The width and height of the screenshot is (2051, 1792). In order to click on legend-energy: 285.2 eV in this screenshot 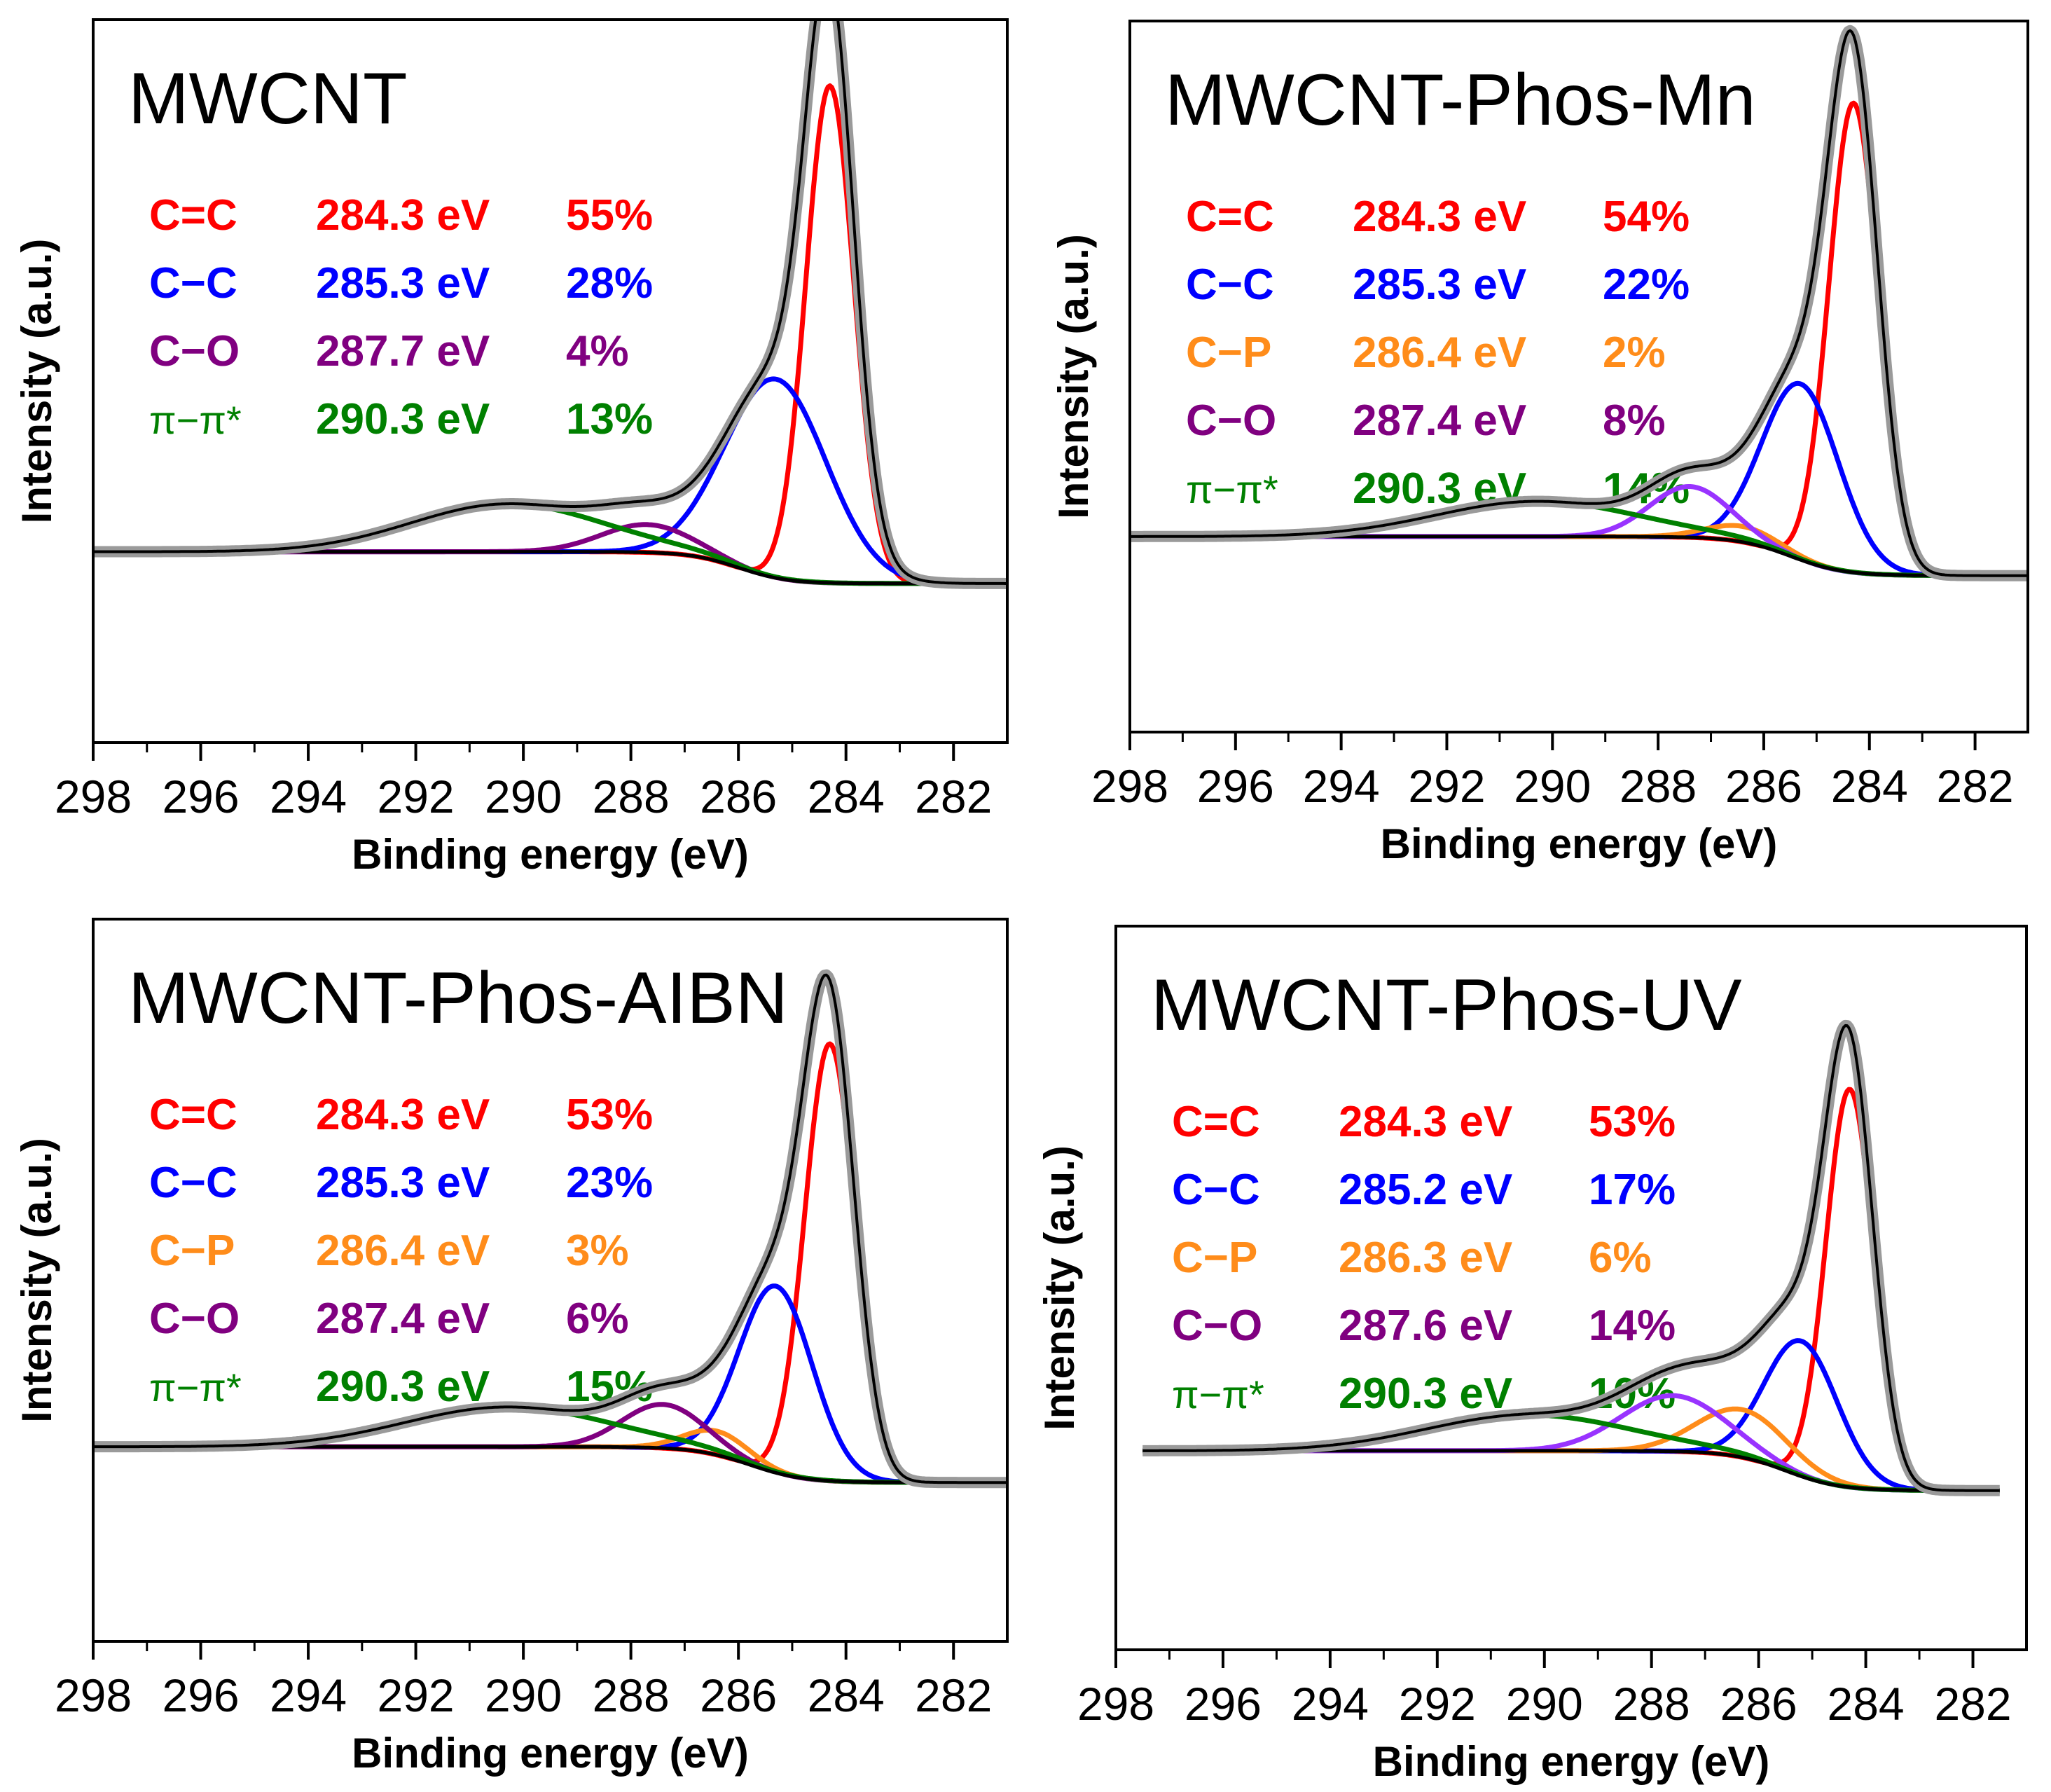, I will do `click(1425, 1190)`.